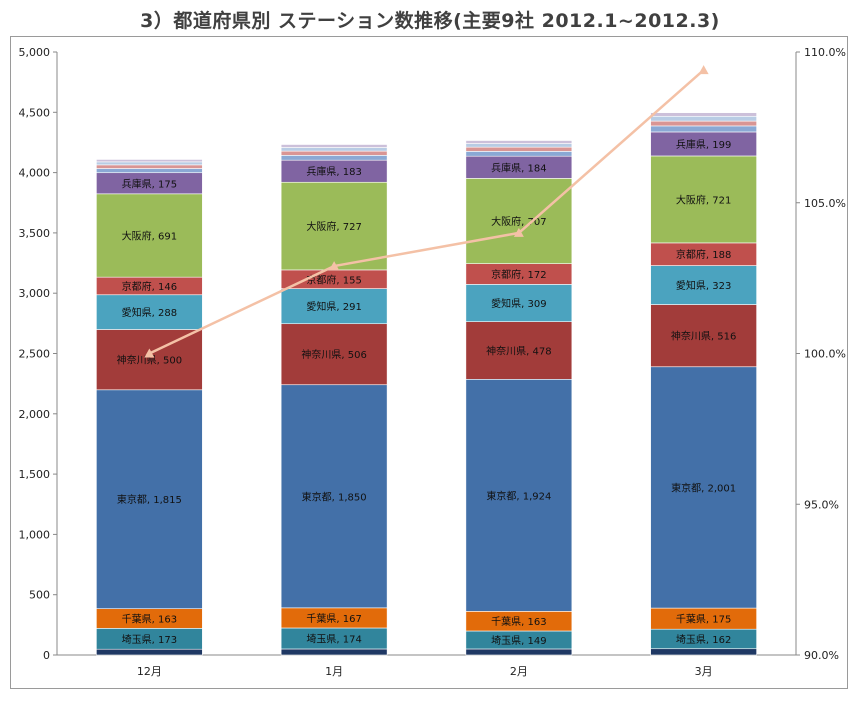  I want to click on segment-label-2-3: 千葉県, 175, so click(703, 619).